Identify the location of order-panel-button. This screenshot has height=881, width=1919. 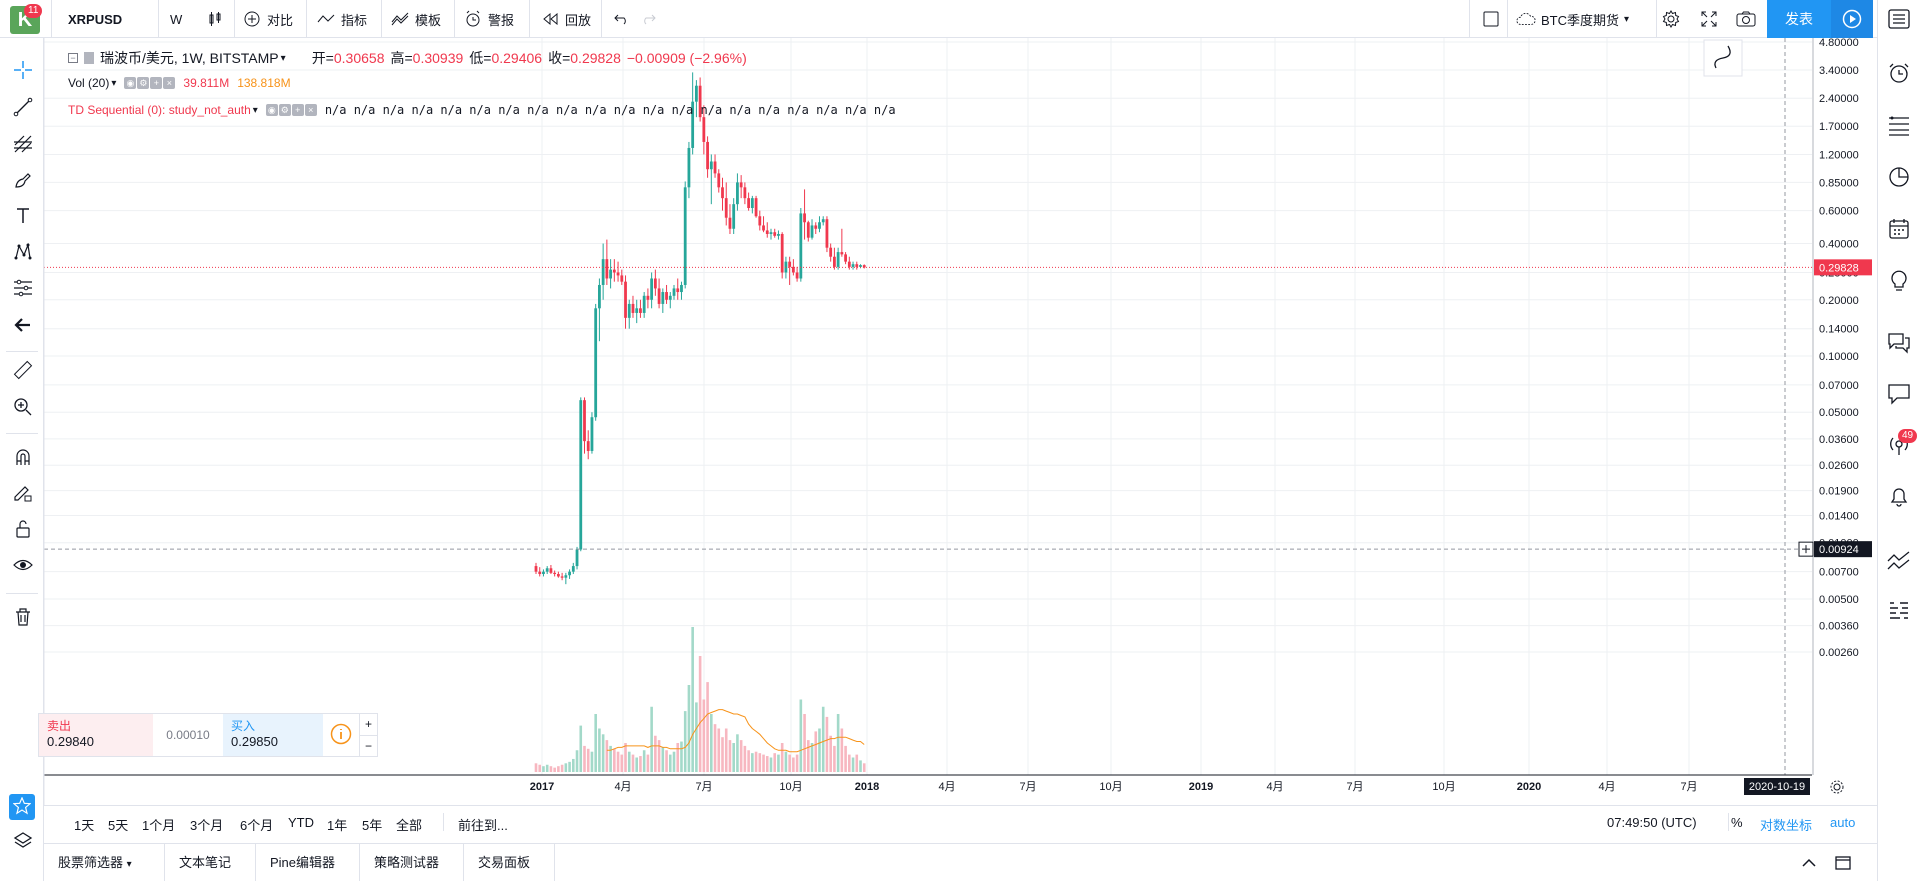
(1899, 562).